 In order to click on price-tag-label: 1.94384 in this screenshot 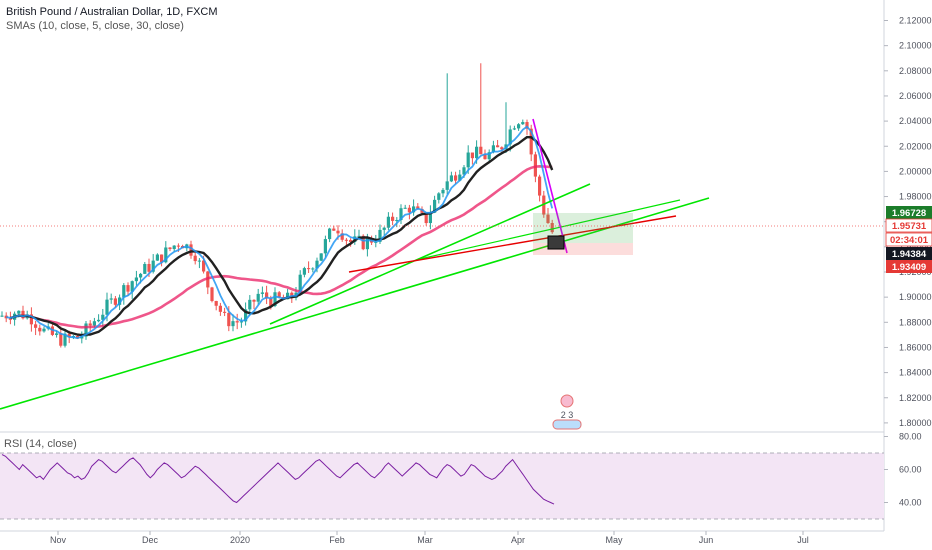, I will do `click(909, 254)`.